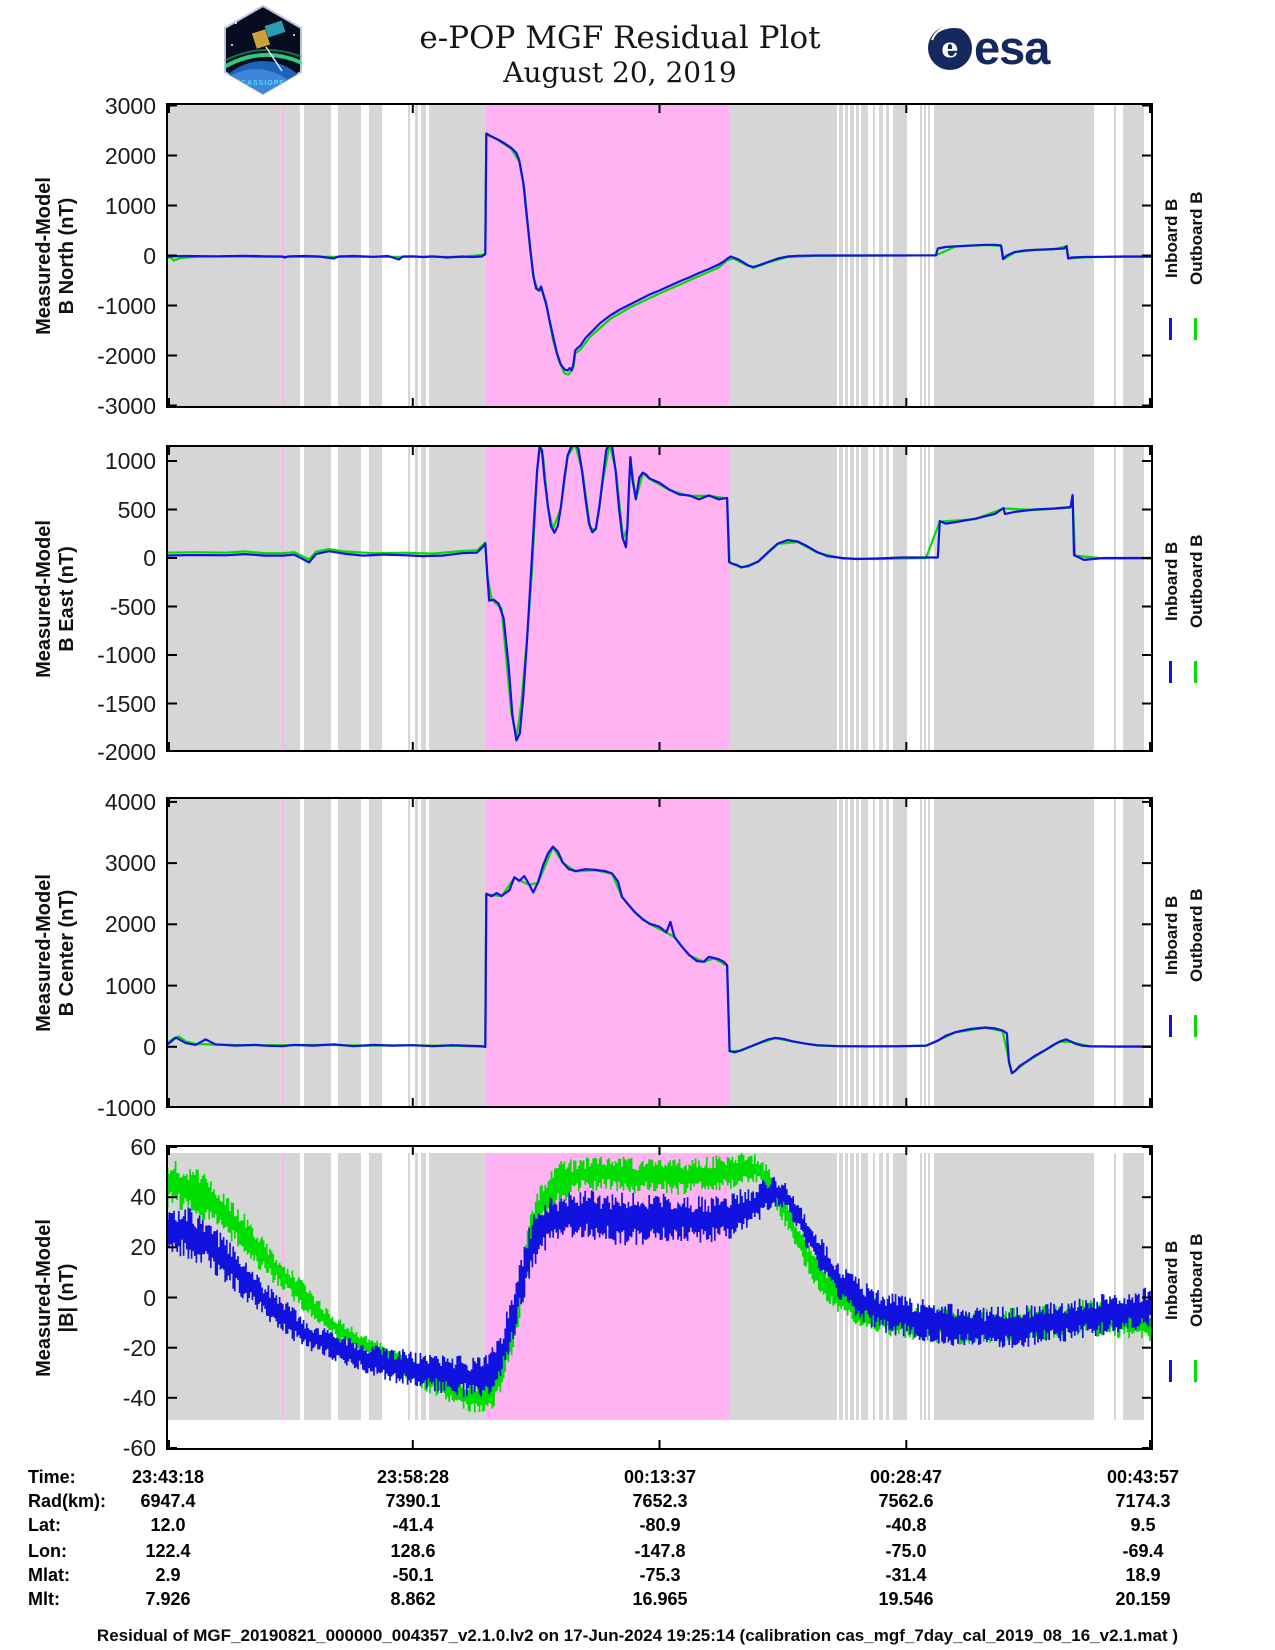 This screenshot has width=1275, height=1650. Describe the element at coordinates (56, 599) in the screenshot. I see `axis-label-2: Measured-Model B East (nT)` at that location.